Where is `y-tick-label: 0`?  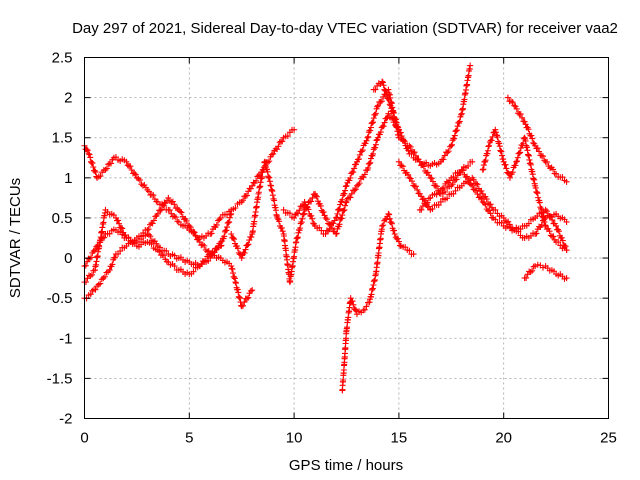
y-tick-label: 0 is located at coordinates (68, 258).